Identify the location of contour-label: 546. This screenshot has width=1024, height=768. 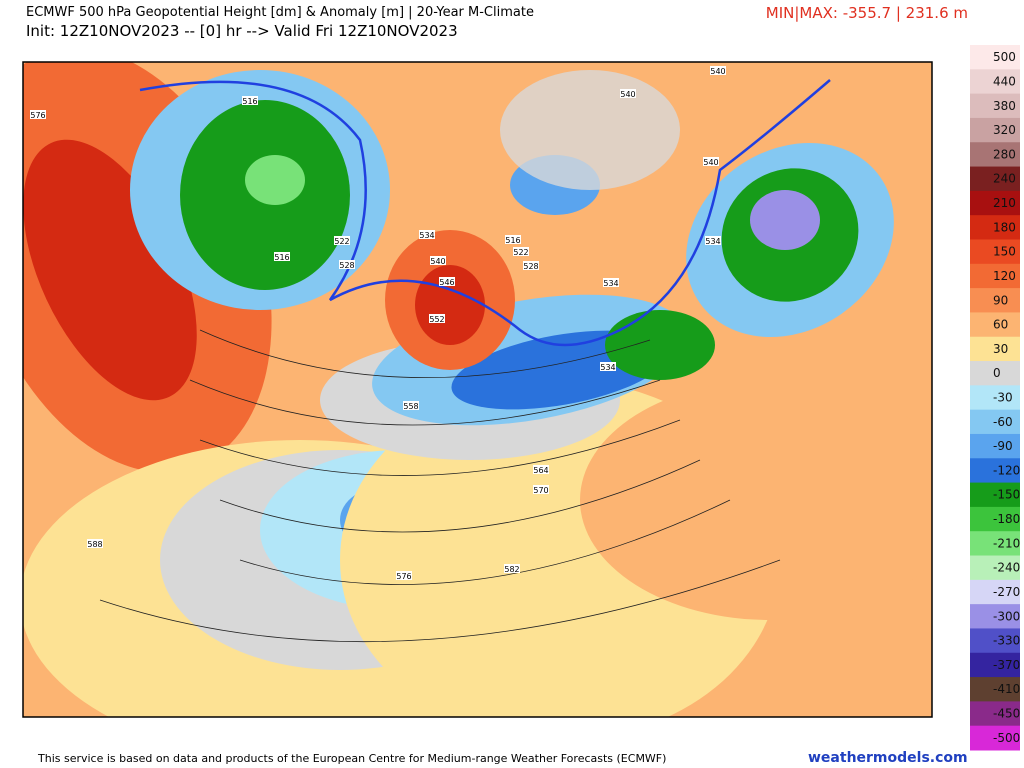
(446, 282).